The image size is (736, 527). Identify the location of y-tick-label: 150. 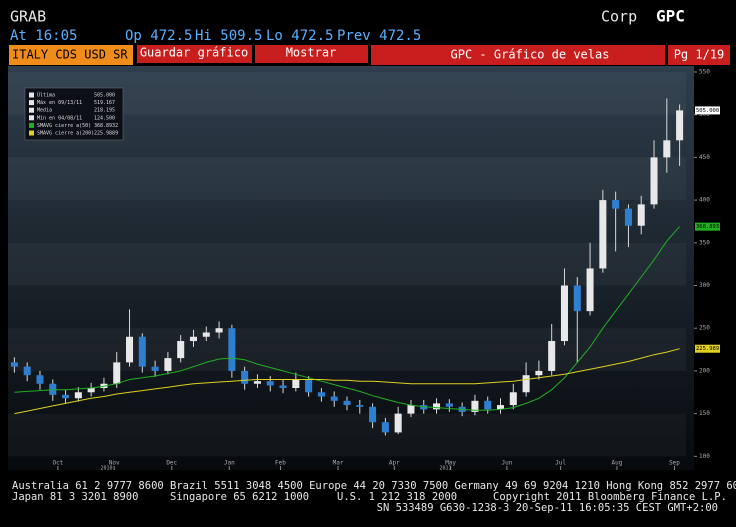
(704, 413).